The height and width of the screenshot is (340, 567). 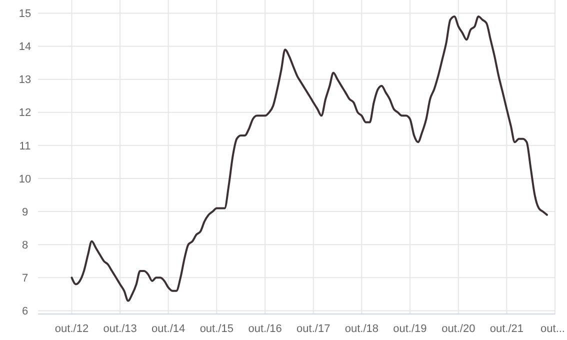 What do you see at coordinates (25, 312) in the screenshot?
I see `y-tick-label: 6` at bounding box center [25, 312].